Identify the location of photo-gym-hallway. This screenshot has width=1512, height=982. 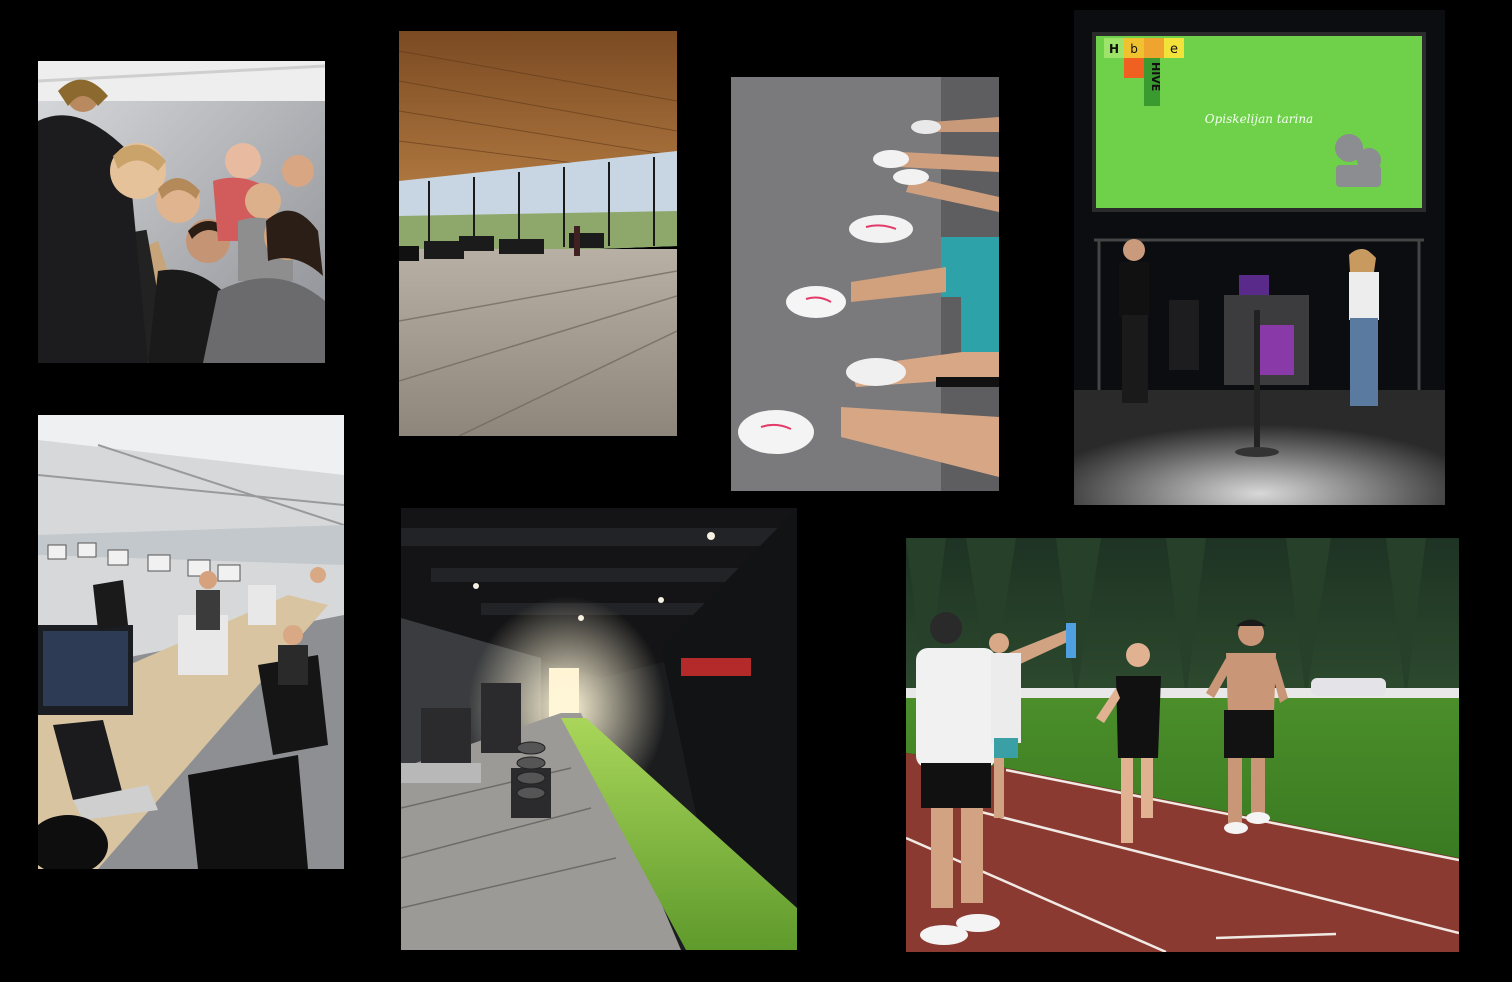
(599, 729).